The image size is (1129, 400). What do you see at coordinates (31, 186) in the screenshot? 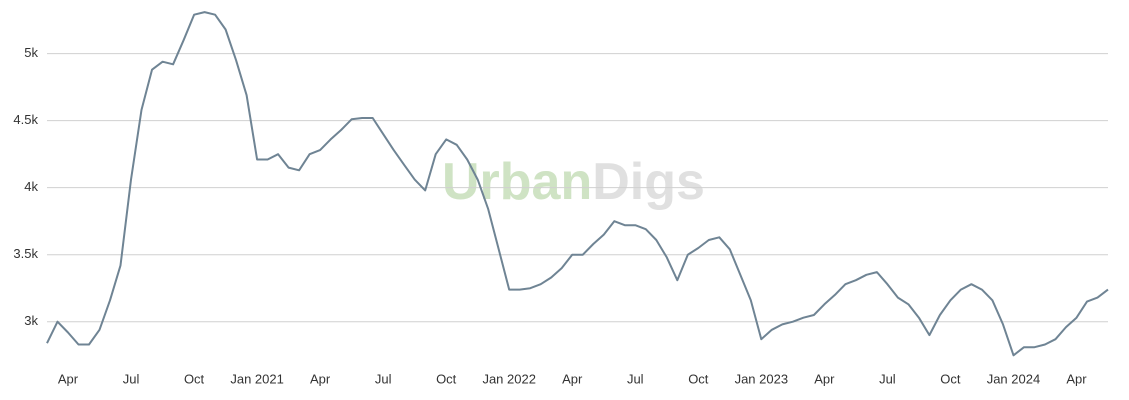
I see `y-tick-label: 4k` at bounding box center [31, 186].